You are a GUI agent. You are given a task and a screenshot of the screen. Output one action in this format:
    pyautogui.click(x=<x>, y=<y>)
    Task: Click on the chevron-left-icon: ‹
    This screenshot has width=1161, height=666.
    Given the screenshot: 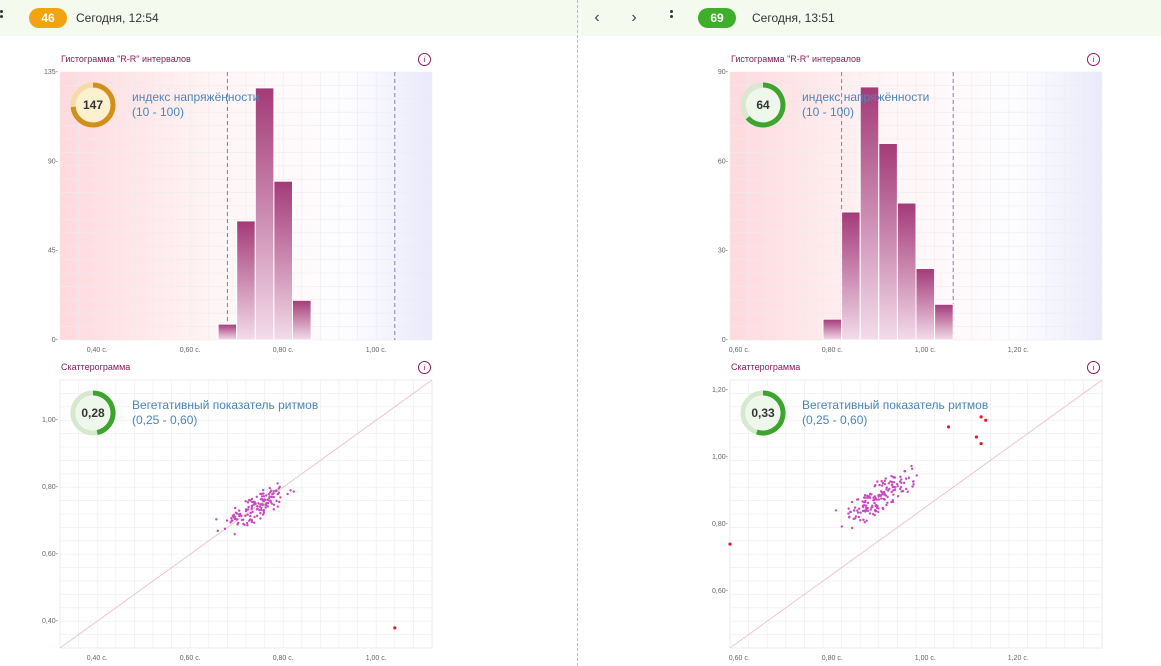 What is the action you would take?
    pyautogui.click(x=597, y=17)
    